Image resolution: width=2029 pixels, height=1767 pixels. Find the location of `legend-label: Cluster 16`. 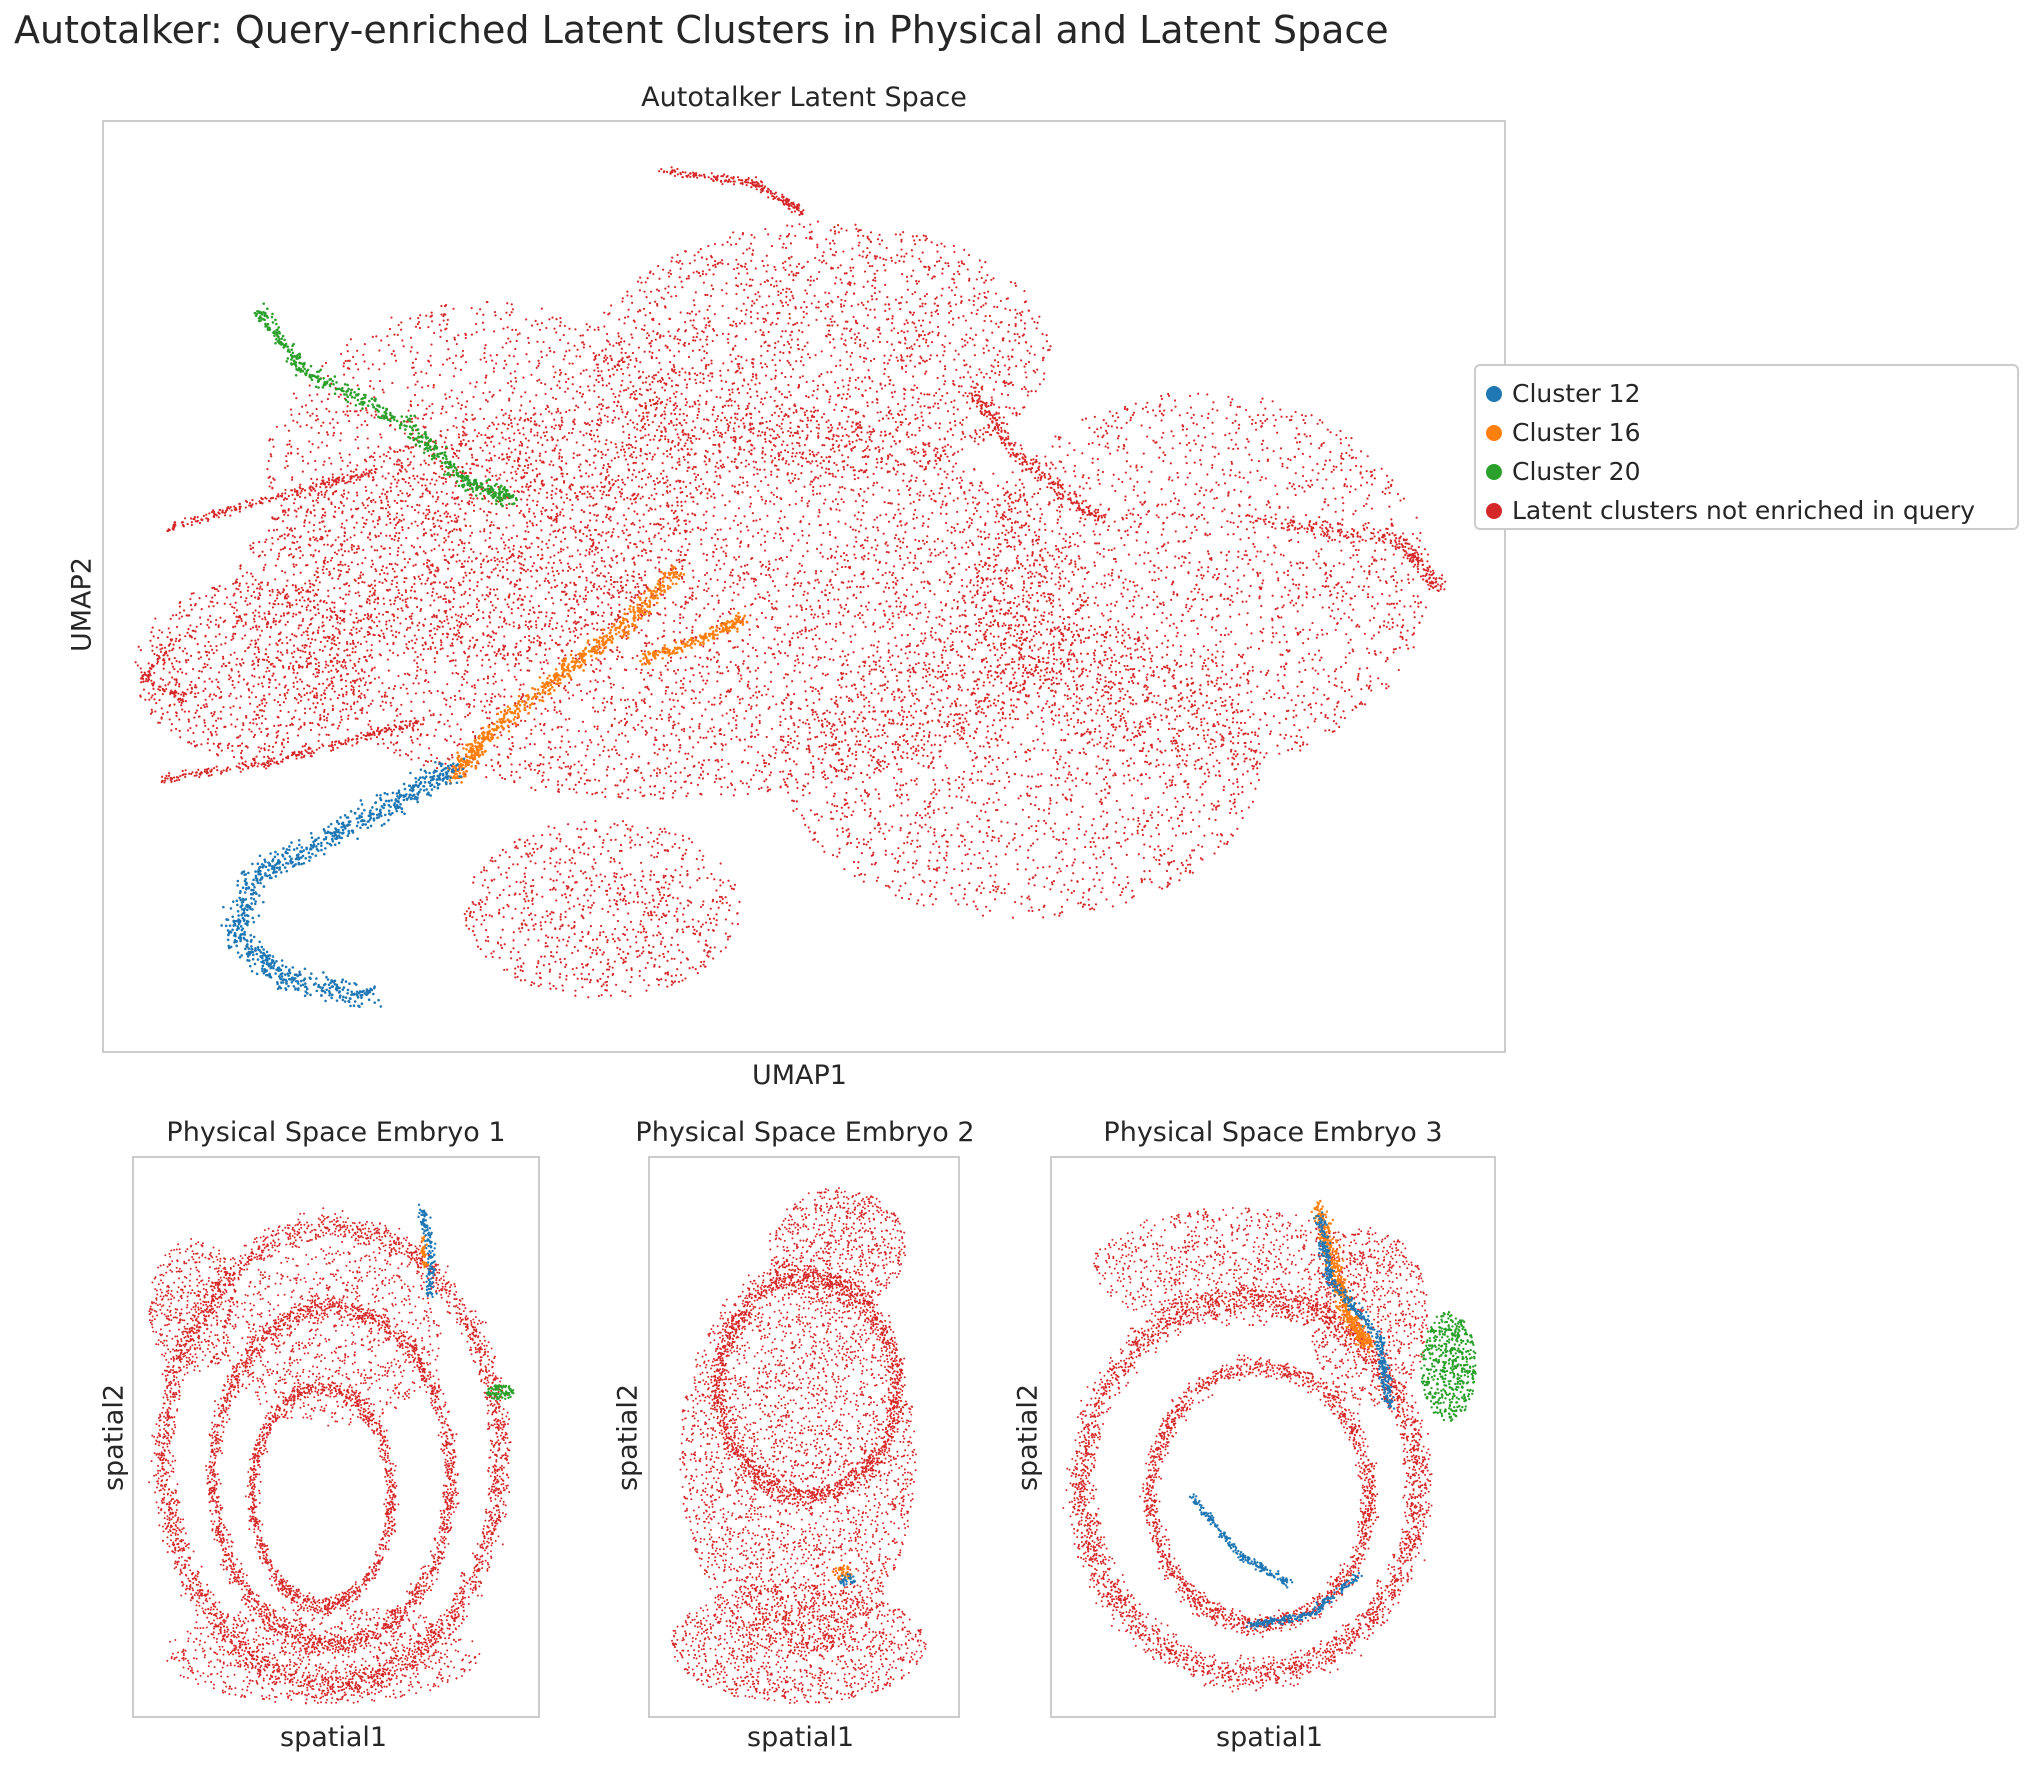

legend-label: Cluster 16 is located at coordinates (1576, 432).